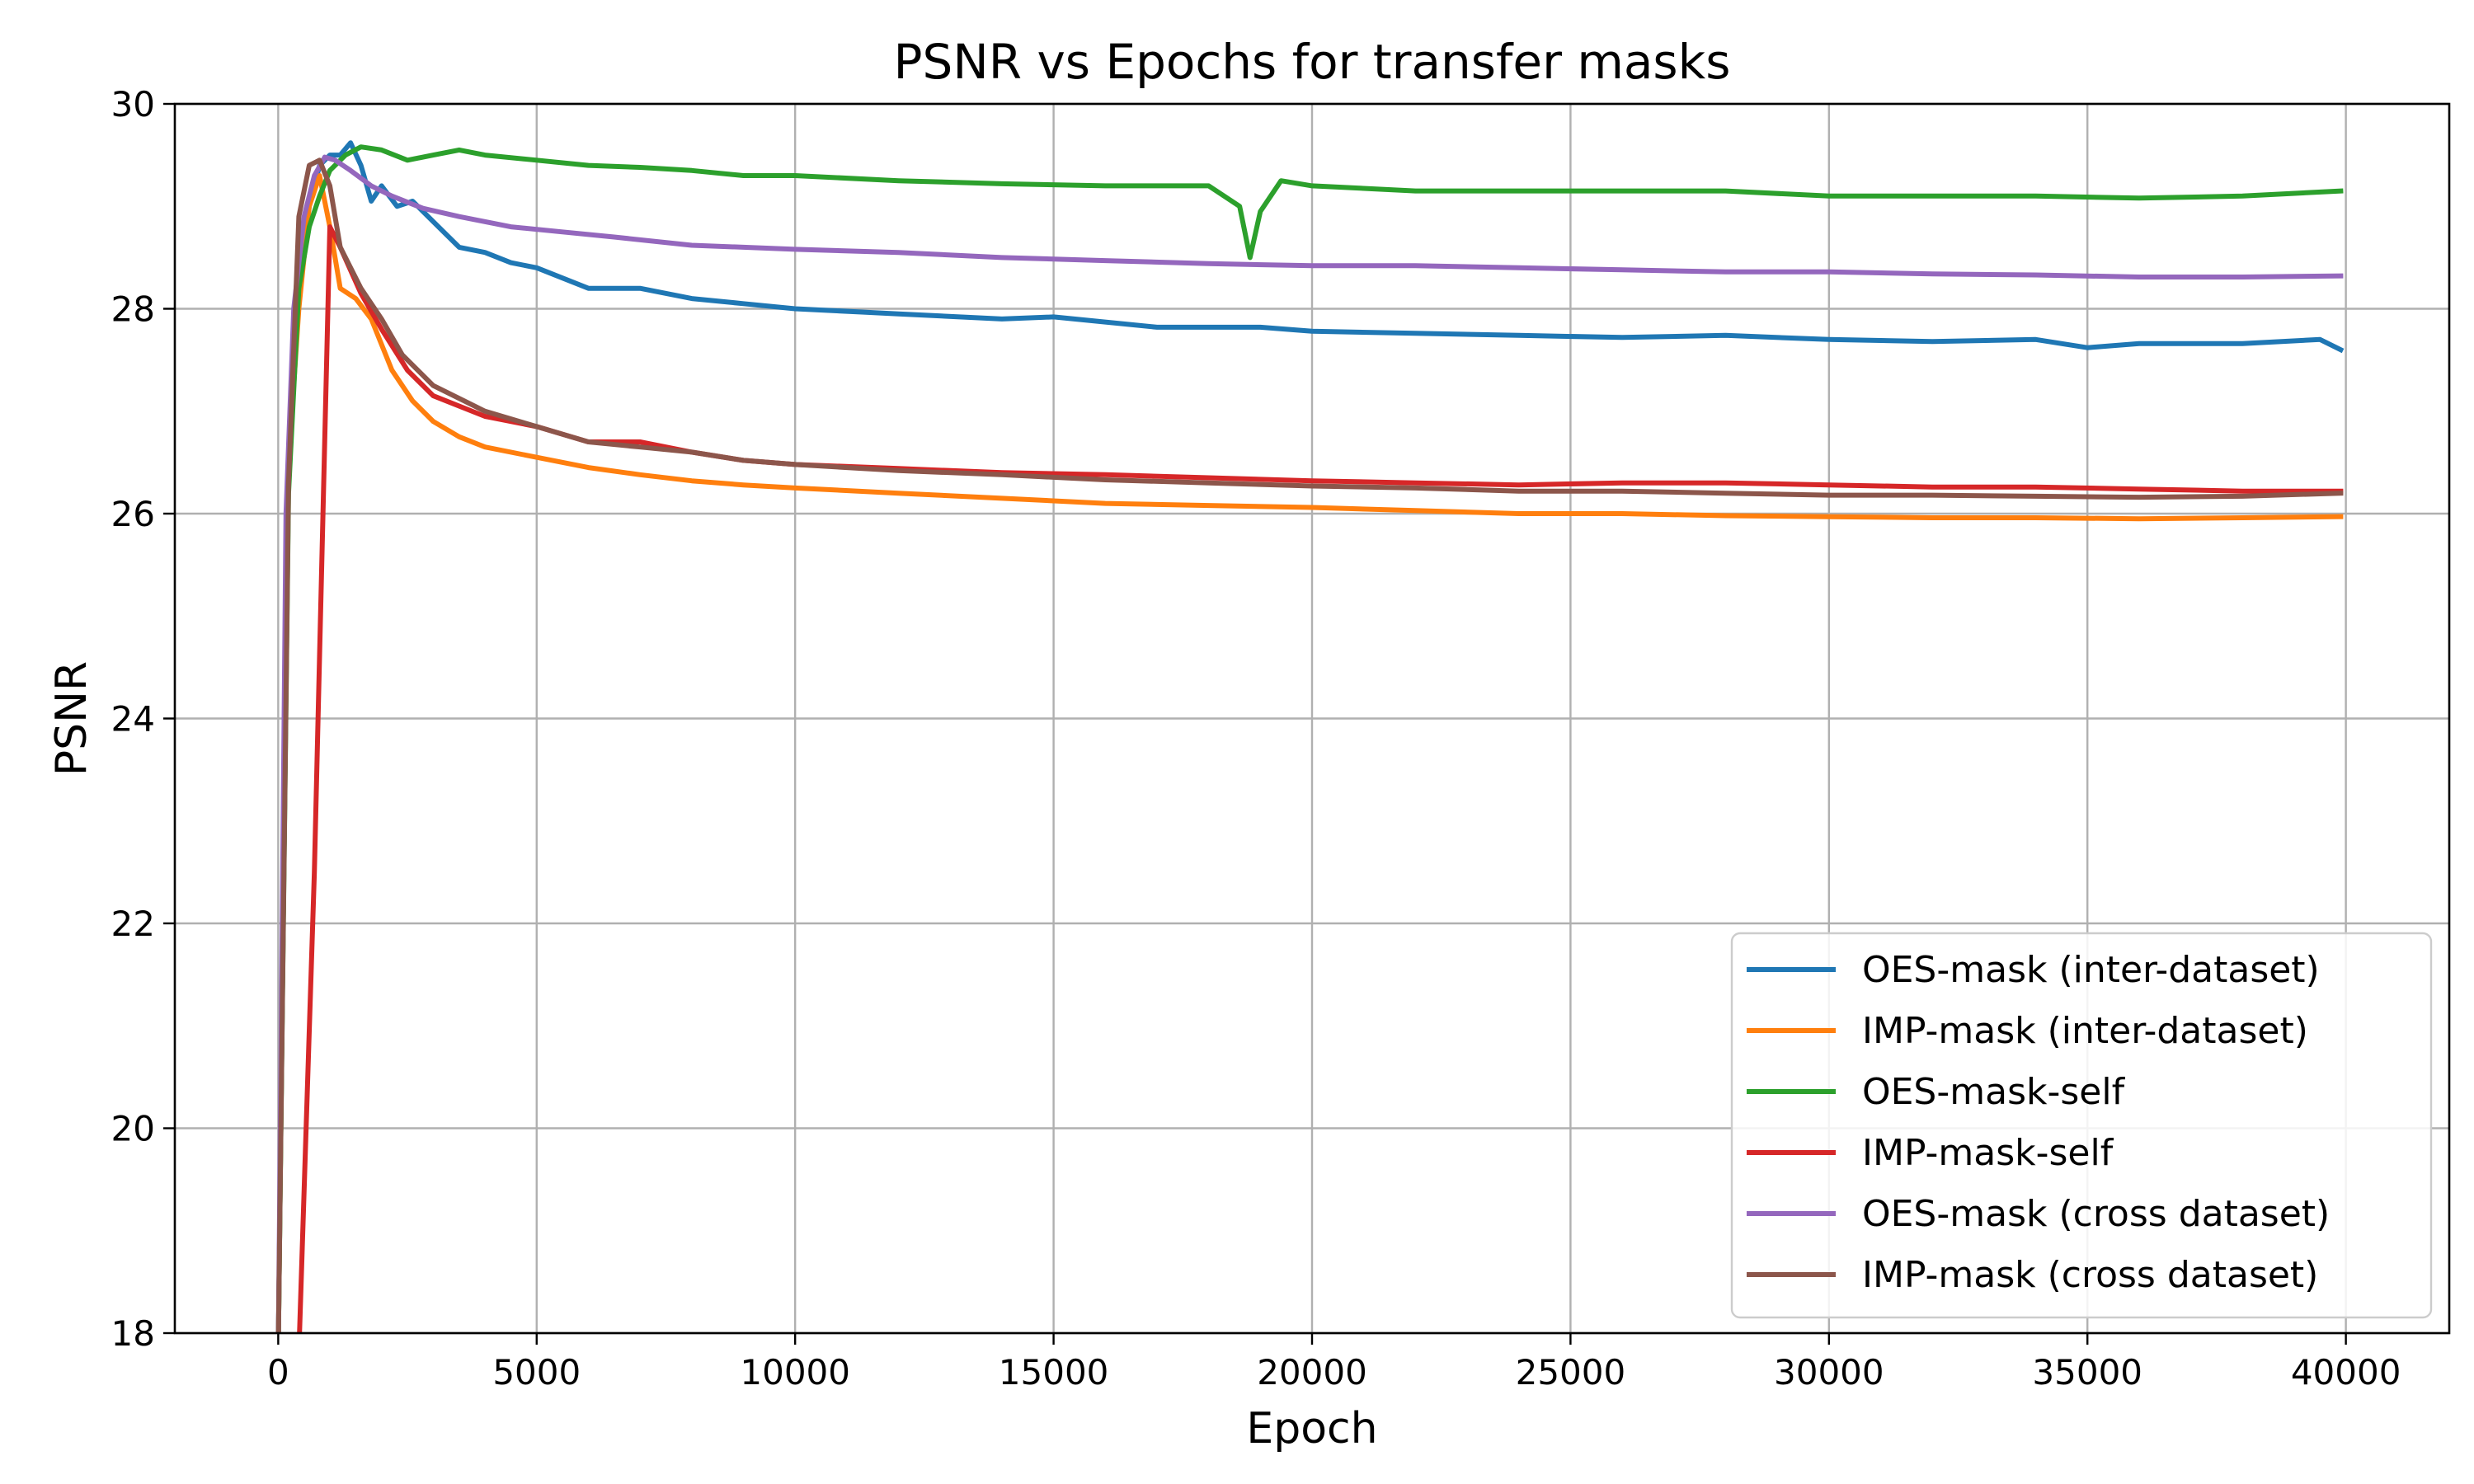 The width and height of the screenshot is (2474, 1484). Describe the element at coordinates (133, 924) in the screenshot. I see `y-tick-label: 22` at that location.